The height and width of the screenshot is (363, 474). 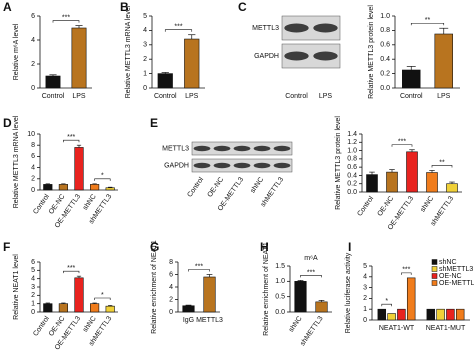 What do you see at coordinates (33, 270) in the screenshot?
I see `y-tick-label: 5` at bounding box center [33, 270].